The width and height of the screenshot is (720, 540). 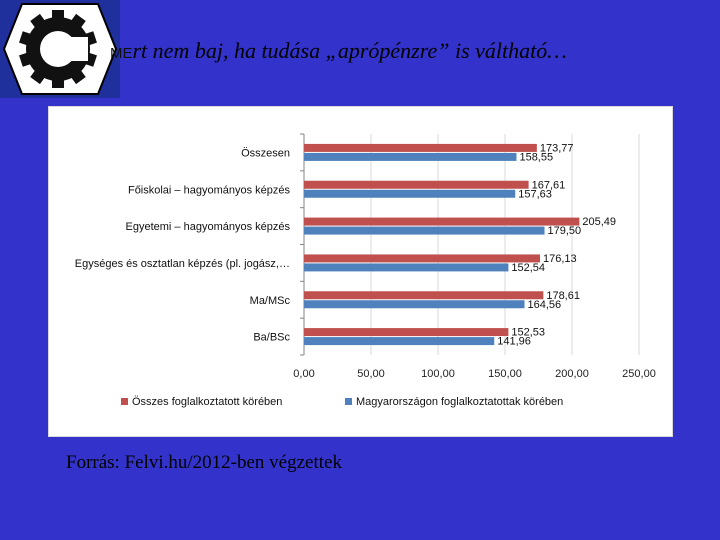 I want to click on data-label: 178,61, so click(x=563, y=296).